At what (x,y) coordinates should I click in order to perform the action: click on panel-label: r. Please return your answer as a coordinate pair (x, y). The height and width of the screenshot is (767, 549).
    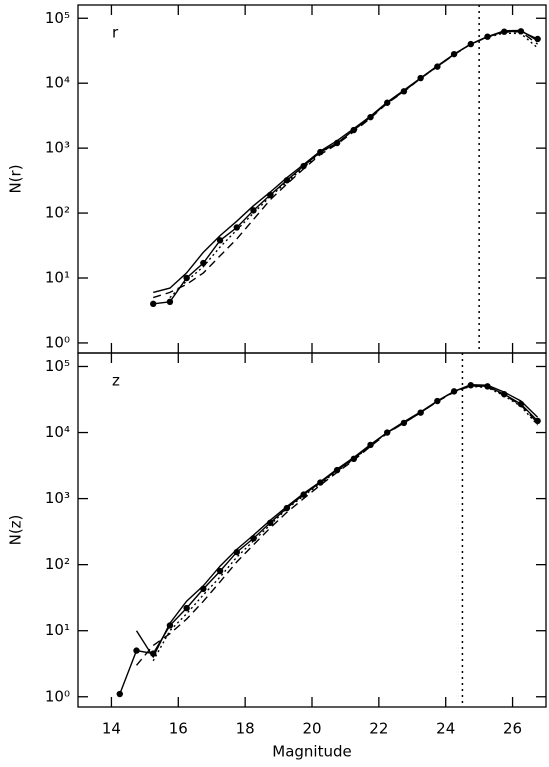
    Looking at the image, I should click on (115, 33).